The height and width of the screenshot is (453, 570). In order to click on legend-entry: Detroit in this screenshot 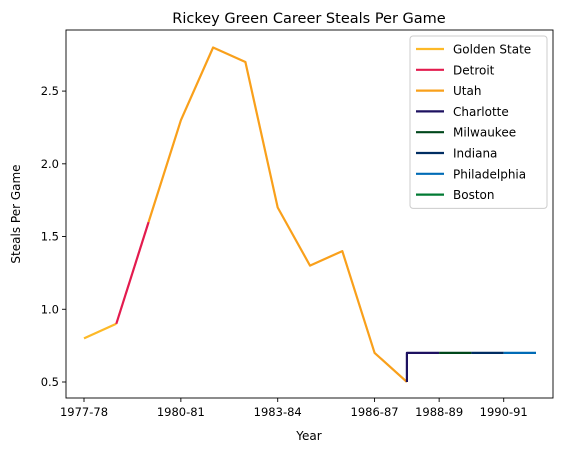, I will do `click(474, 70)`.